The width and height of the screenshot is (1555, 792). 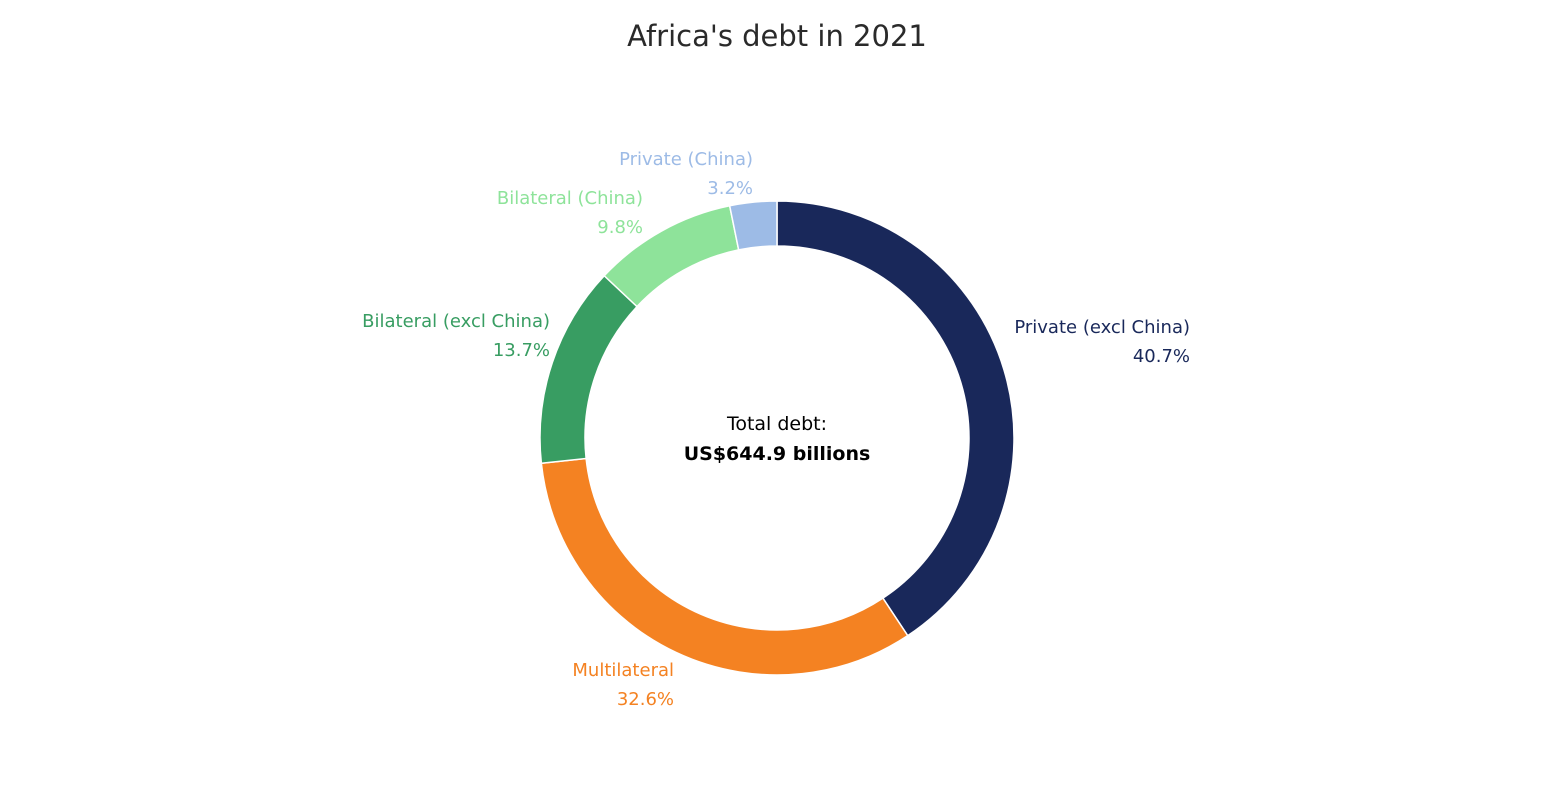 I want to click on slice-value-multilateral: 32.6%, so click(x=645, y=699).